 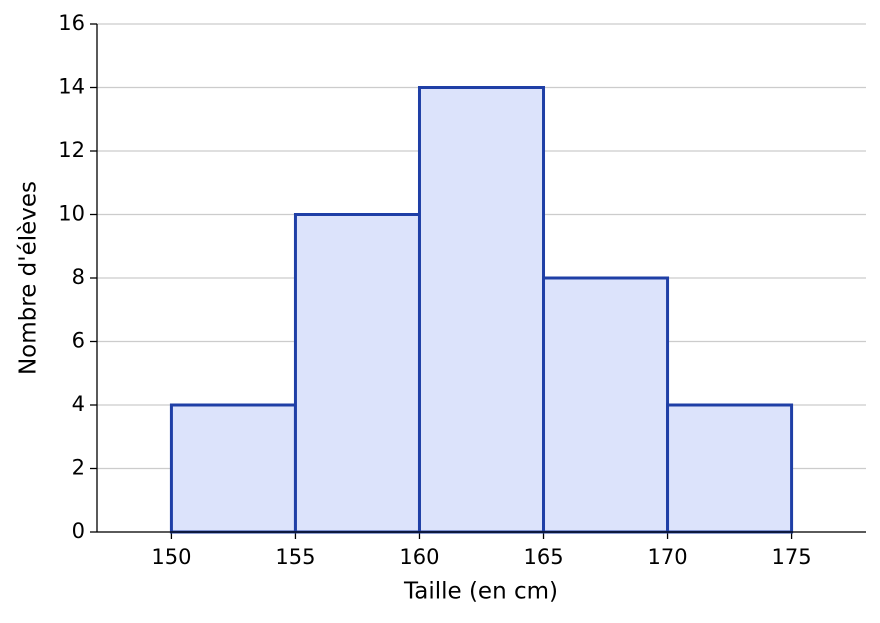 I want to click on x-axis-label: Taille (en cm), so click(x=480, y=592).